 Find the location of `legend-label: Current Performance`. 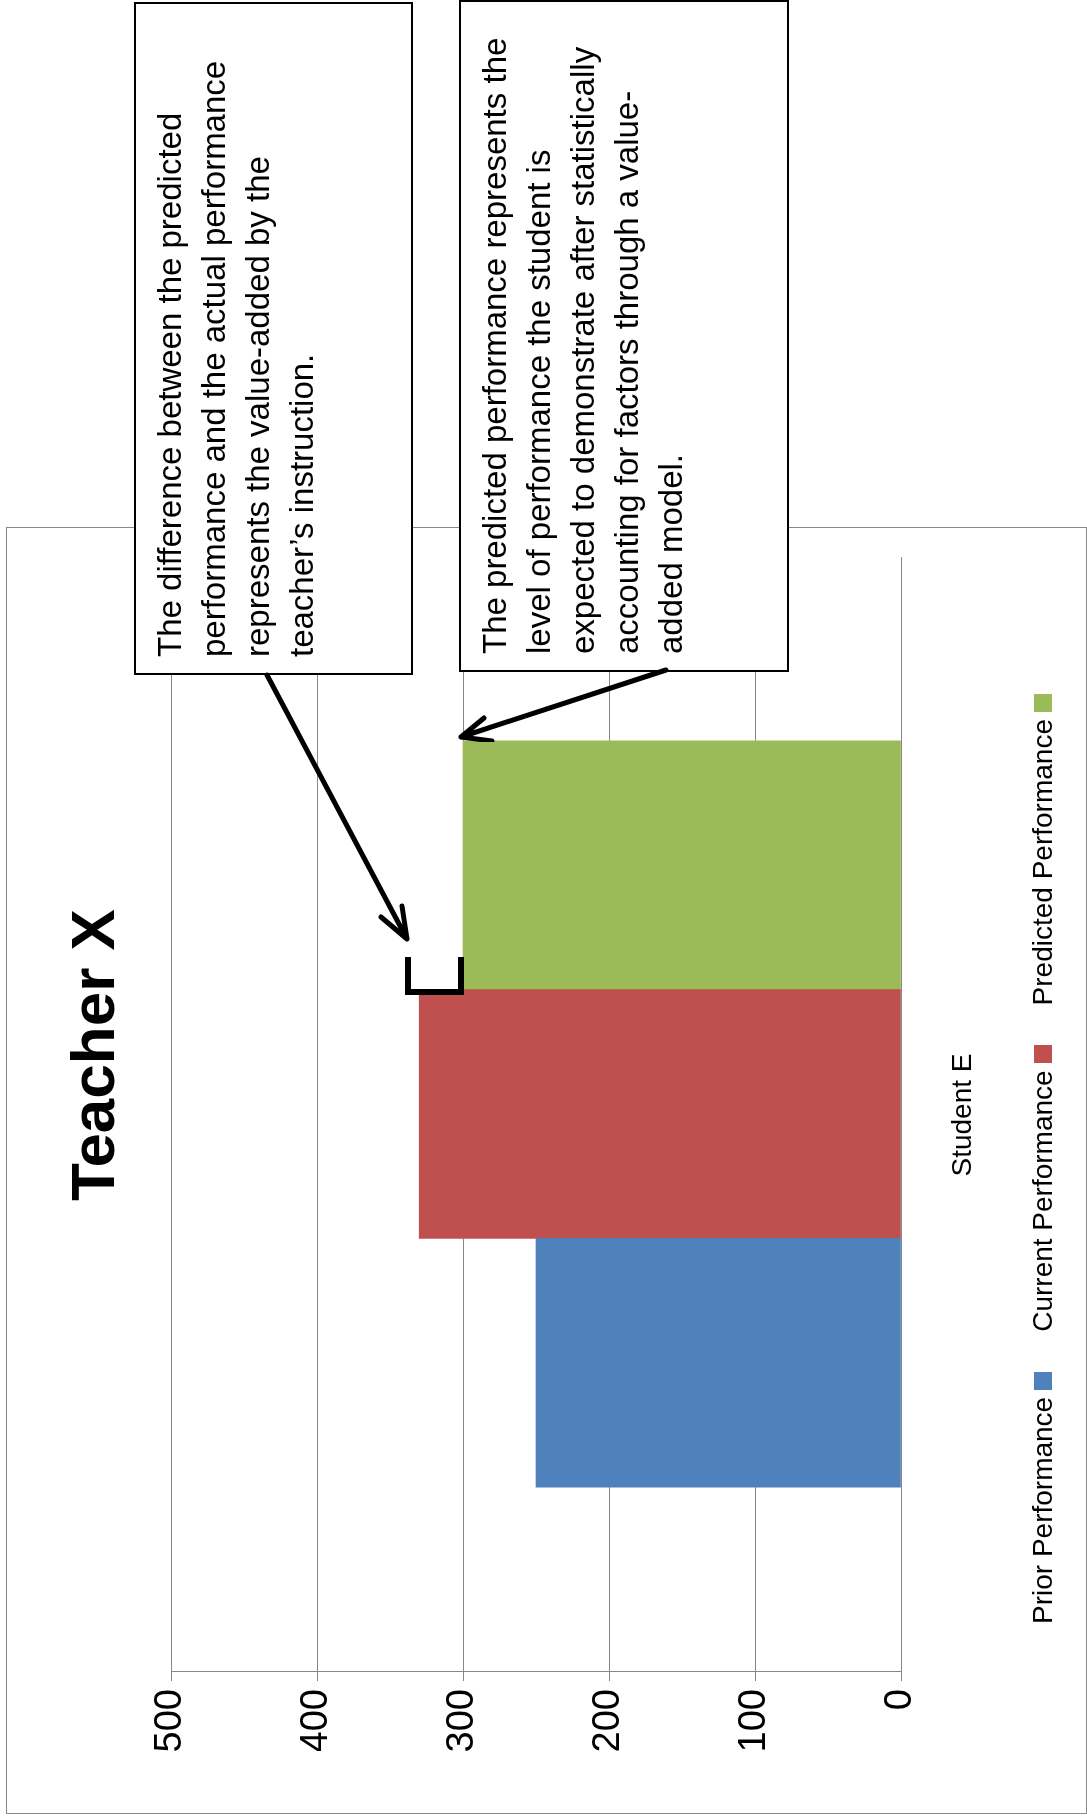

legend-label: Current Performance is located at coordinates (1043, 1201).